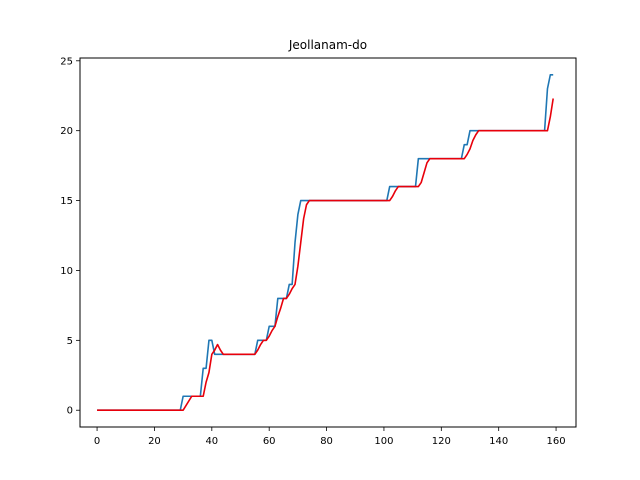 The image size is (640, 480). Describe the element at coordinates (498, 441) in the screenshot. I see `x-tick-label: 140` at that location.